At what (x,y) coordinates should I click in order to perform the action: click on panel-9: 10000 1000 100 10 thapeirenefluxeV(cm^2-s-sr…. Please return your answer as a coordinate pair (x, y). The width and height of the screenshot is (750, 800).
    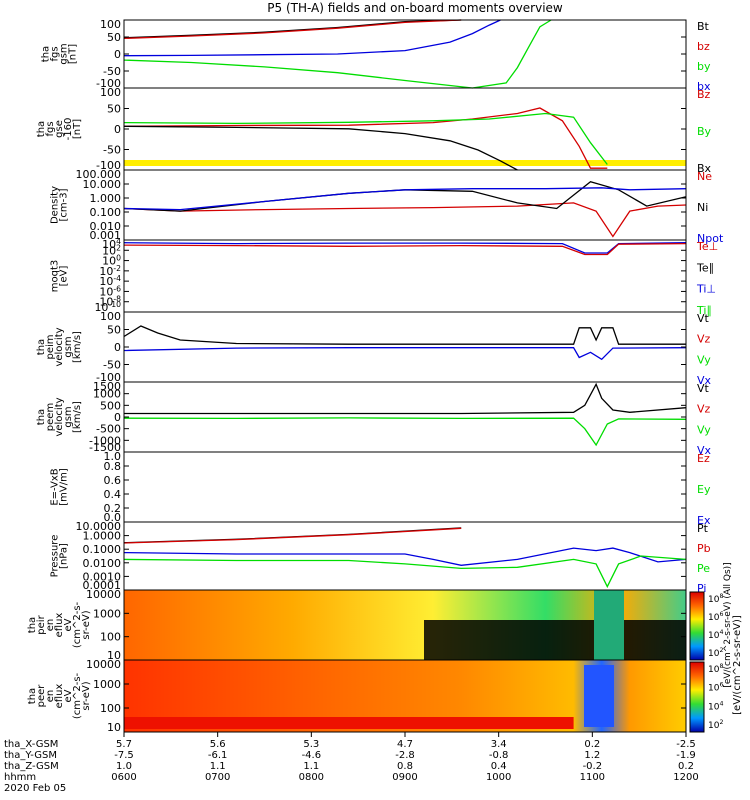
    Looking at the image, I should click on (357, 625).